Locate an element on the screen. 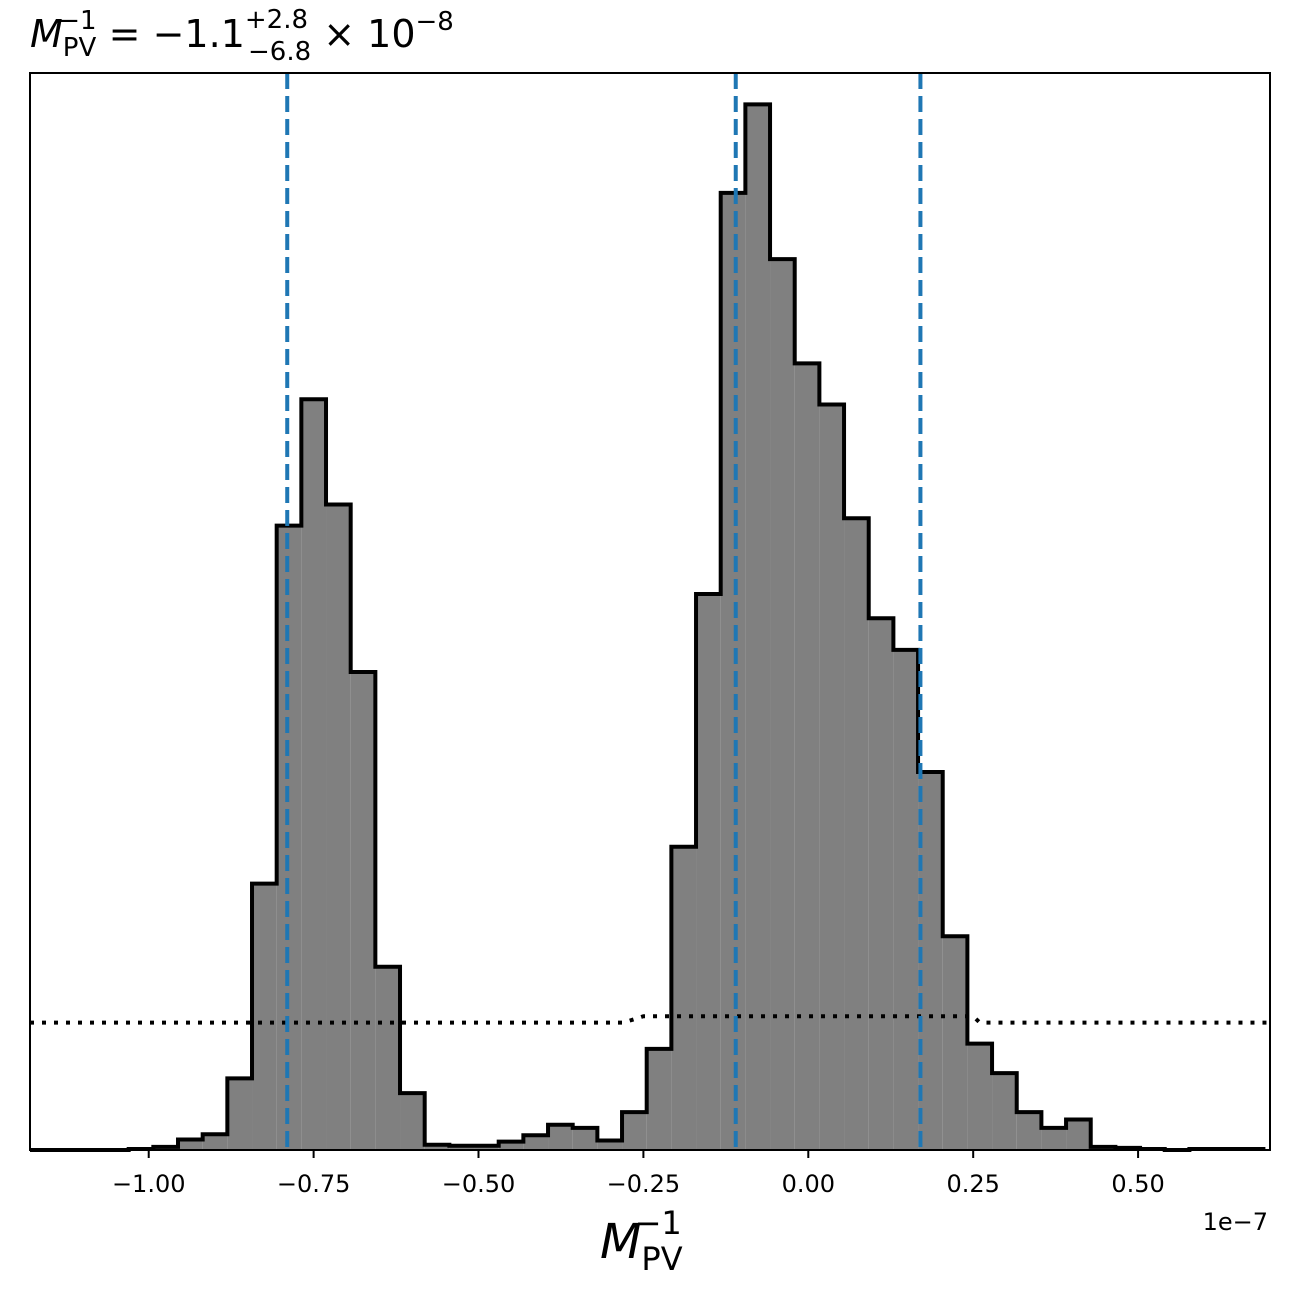 This screenshot has width=1289, height=1293. title-error-plus: +2.8 is located at coordinates (276, 20).